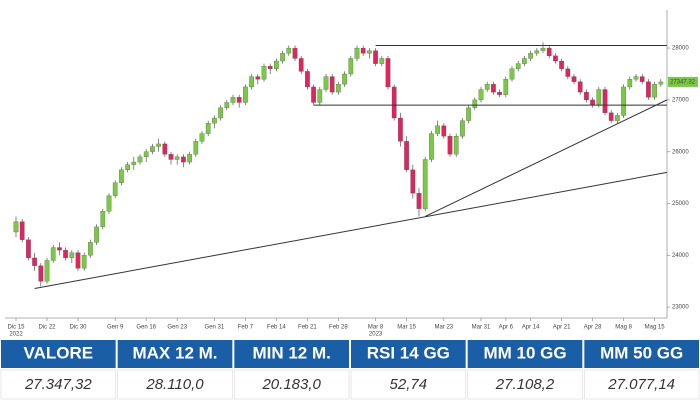 The height and width of the screenshot is (400, 700). Describe the element at coordinates (481, 328) in the screenshot. I see `x-tick-label: Mar 31` at that location.